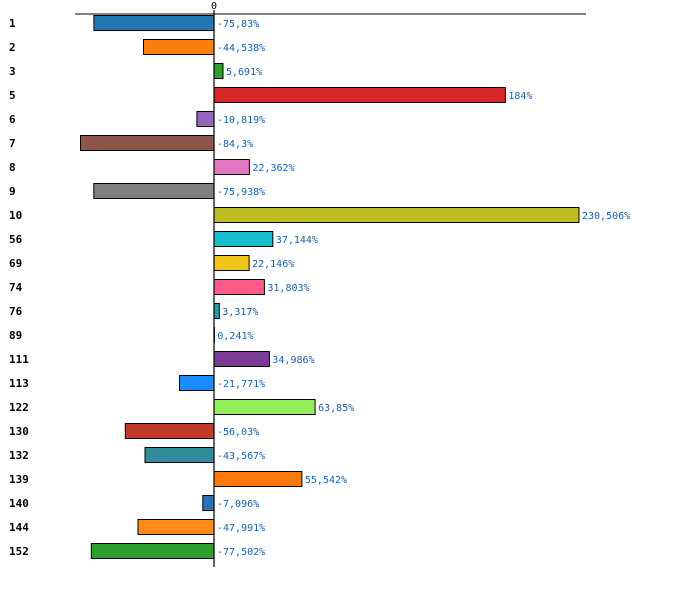 Image resolution: width=700 pixels, height=597 pixels. I want to click on value-label: 31,803%, so click(288, 288).